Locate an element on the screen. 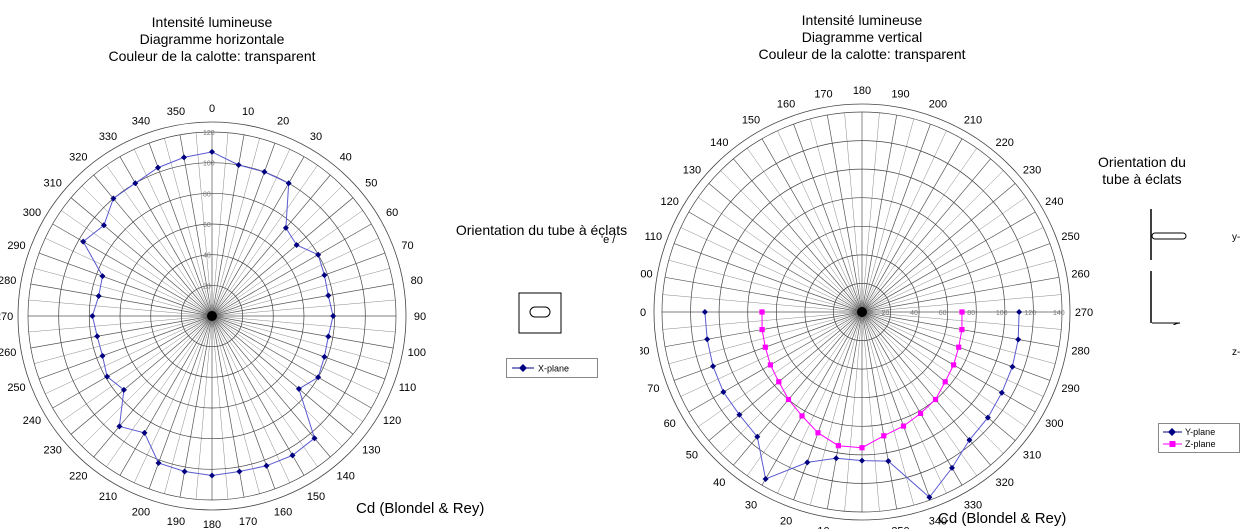 This screenshot has height=529, width=1243. angle-tick-label: 330 is located at coordinates (108, 137).